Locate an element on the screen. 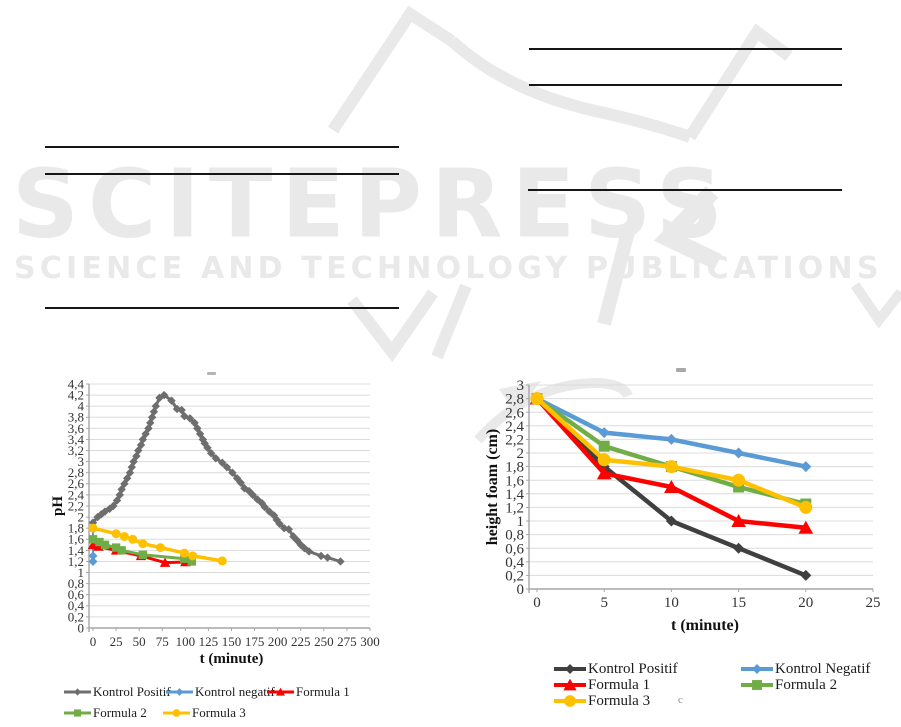 Image resolution: width=901 pixels, height=727 pixels. svg-text: 150 is located at coordinates (232, 641).